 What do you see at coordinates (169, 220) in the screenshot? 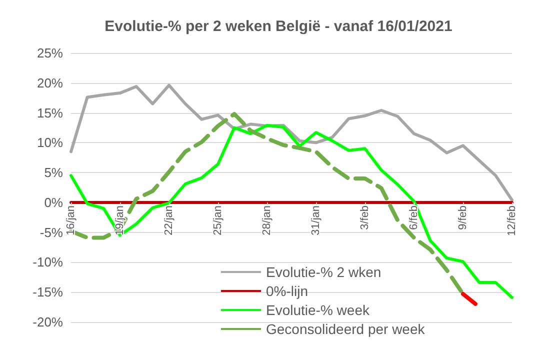
I see `x-tick-label: 22/jan` at bounding box center [169, 220].